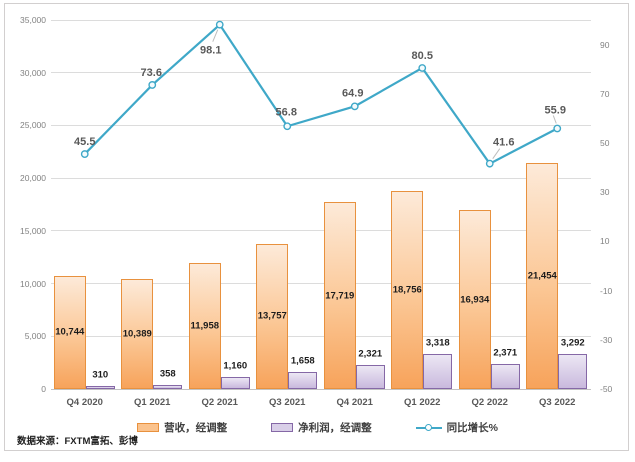 This screenshot has width=635, height=462. What do you see at coordinates (437, 343) in the screenshot?
I see `profit-bar-label: 3,318` at bounding box center [437, 343].